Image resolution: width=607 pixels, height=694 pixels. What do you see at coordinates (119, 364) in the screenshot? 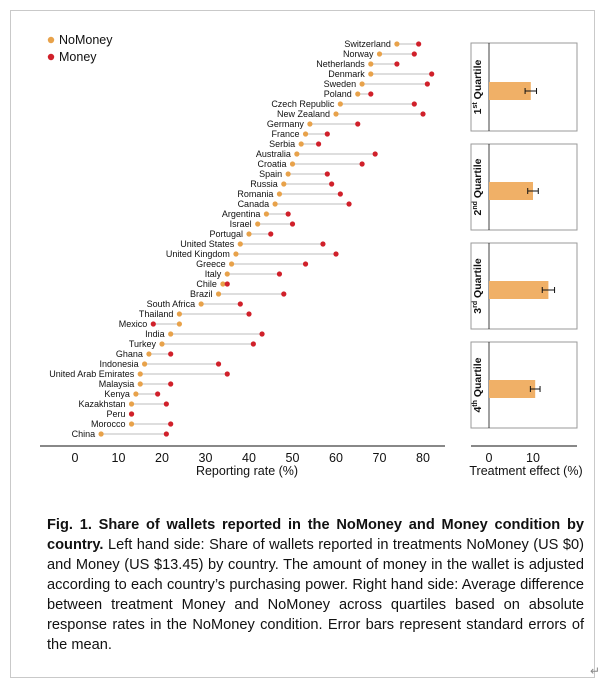
I see `country-label: Indonesia` at bounding box center [119, 364].